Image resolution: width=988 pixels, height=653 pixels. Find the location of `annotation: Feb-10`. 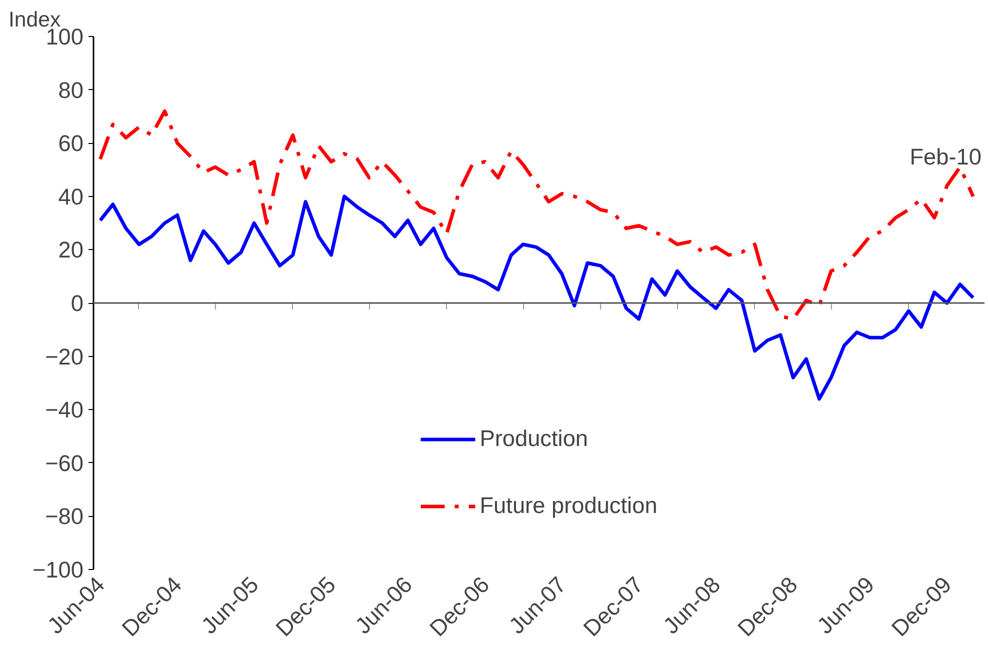

annotation: Feb-10 is located at coordinates (946, 157).